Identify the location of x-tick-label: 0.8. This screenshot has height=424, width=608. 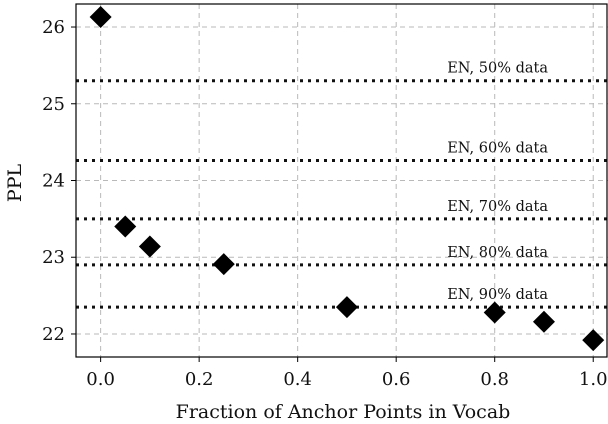
(494, 379).